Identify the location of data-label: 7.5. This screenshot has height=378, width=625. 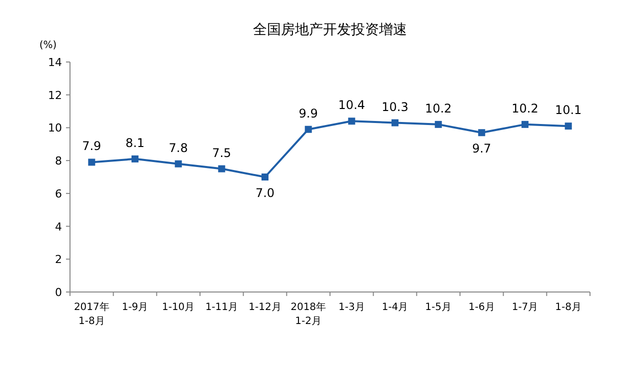
(222, 153).